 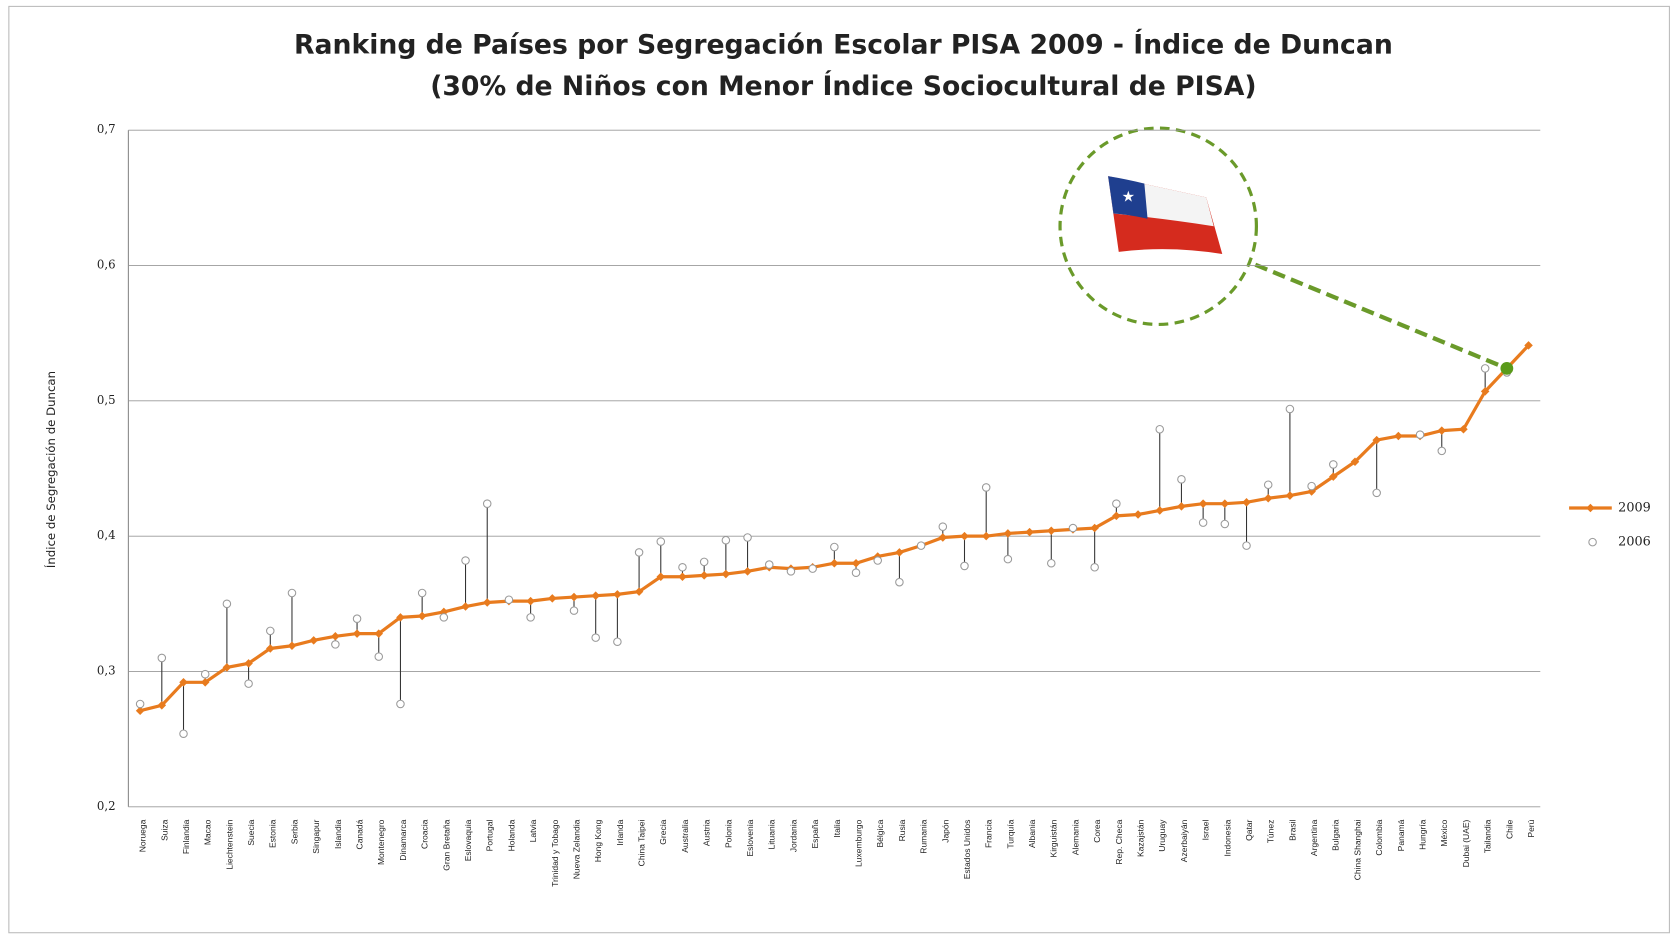 I want to click on x-tick-label: Irlanda, so click(x=620, y=832).